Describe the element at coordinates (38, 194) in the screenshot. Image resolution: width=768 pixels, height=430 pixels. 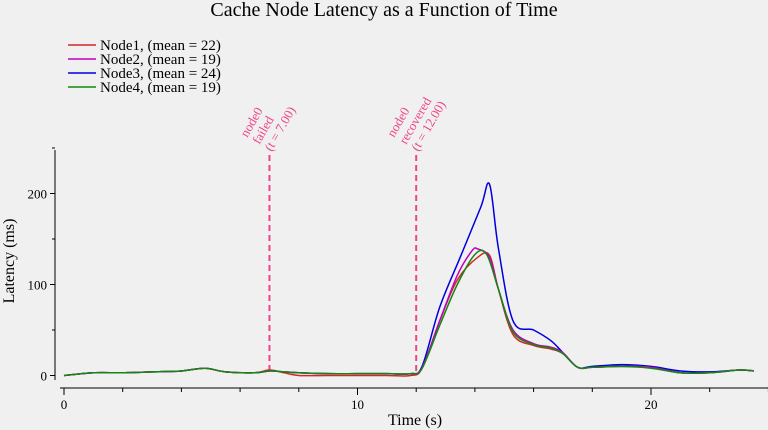
I see `y-tick-label: 200` at that location.